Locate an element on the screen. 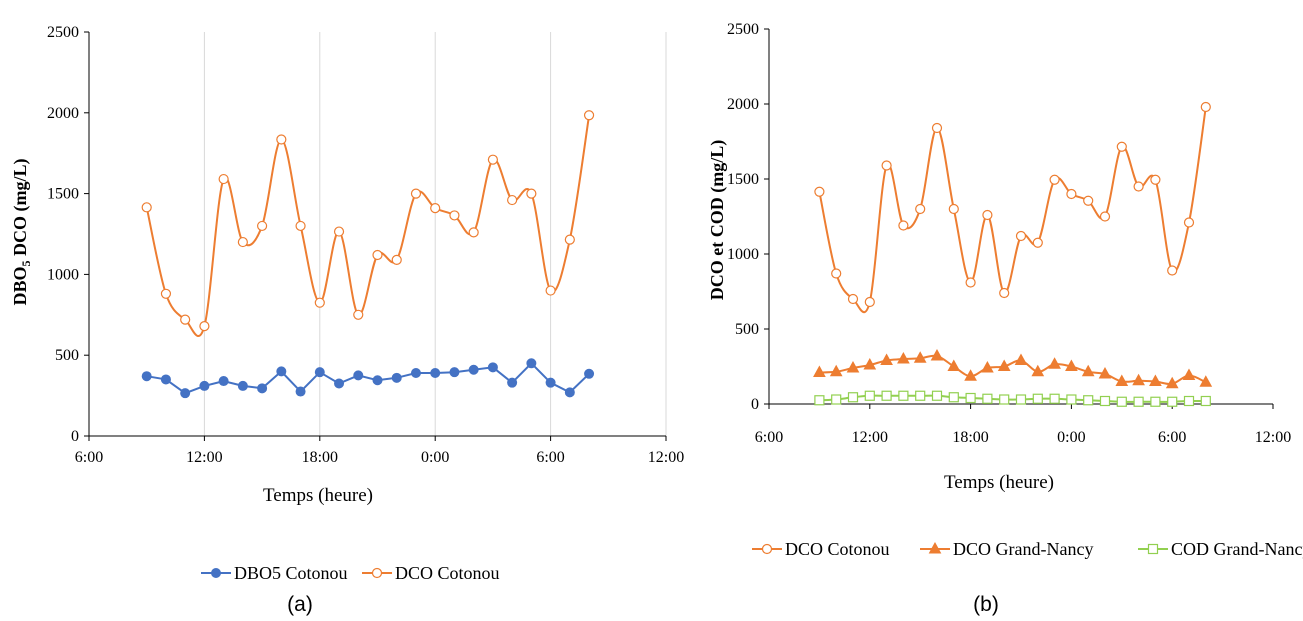 The image size is (1303, 621). chart-a-x-tick-label: 6:00 is located at coordinates (550, 457).